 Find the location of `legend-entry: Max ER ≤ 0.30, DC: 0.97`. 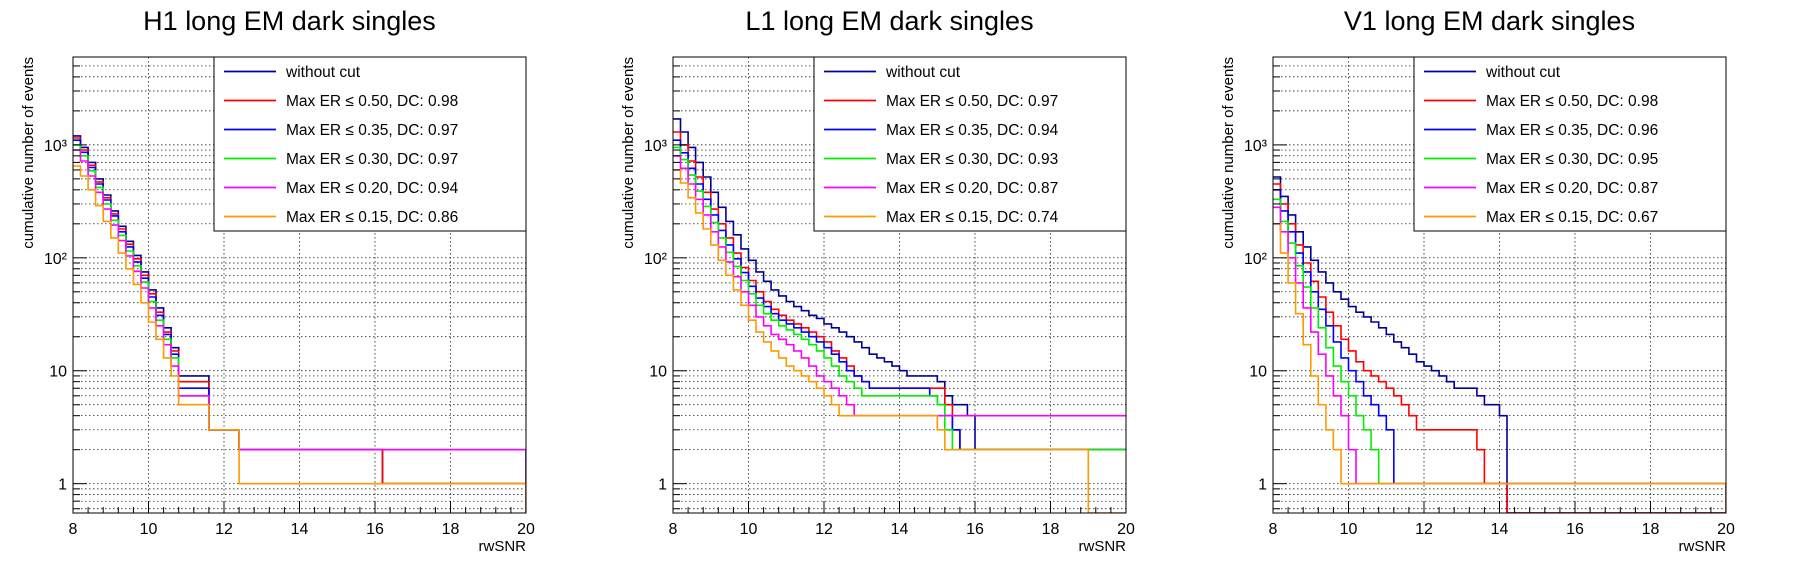

legend-entry: Max ER ≤ 0.30, DC: 0.97 is located at coordinates (372, 159).